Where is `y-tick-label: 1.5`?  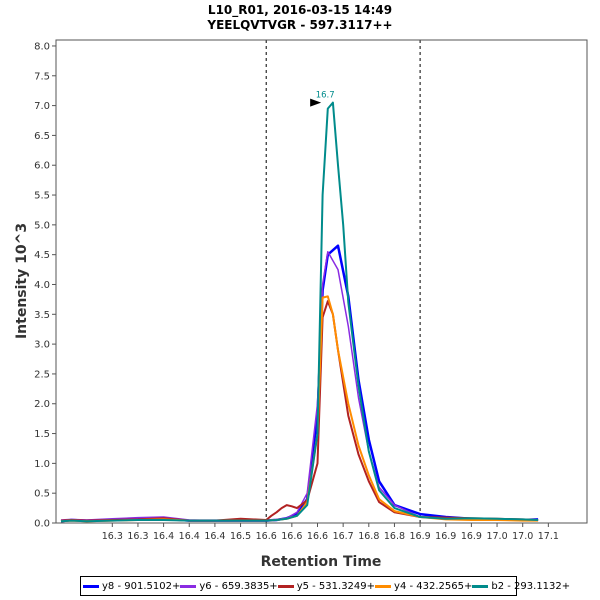
y-tick-label: 1.5 is located at coordinates (42, 434).